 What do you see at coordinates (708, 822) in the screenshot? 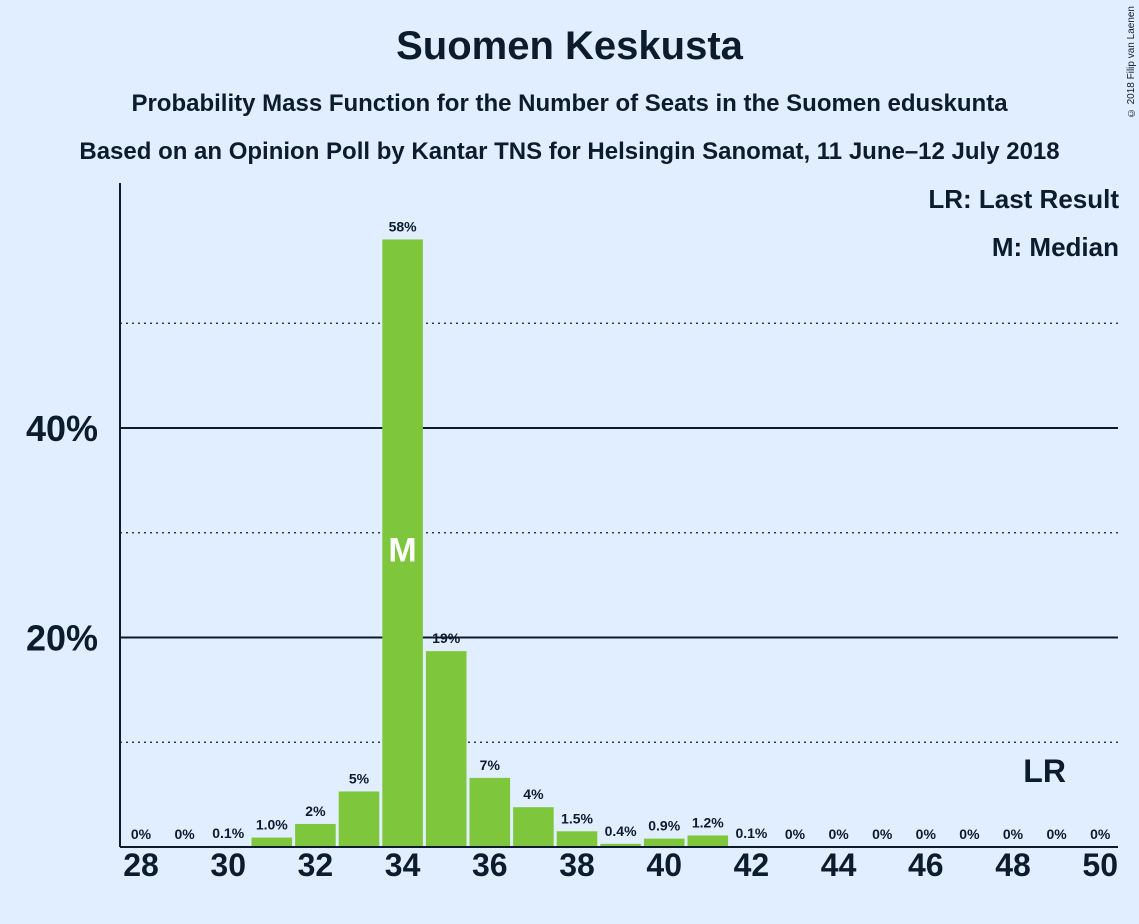
I see `data-label: 1.2%` at bounding box center [708, 822].